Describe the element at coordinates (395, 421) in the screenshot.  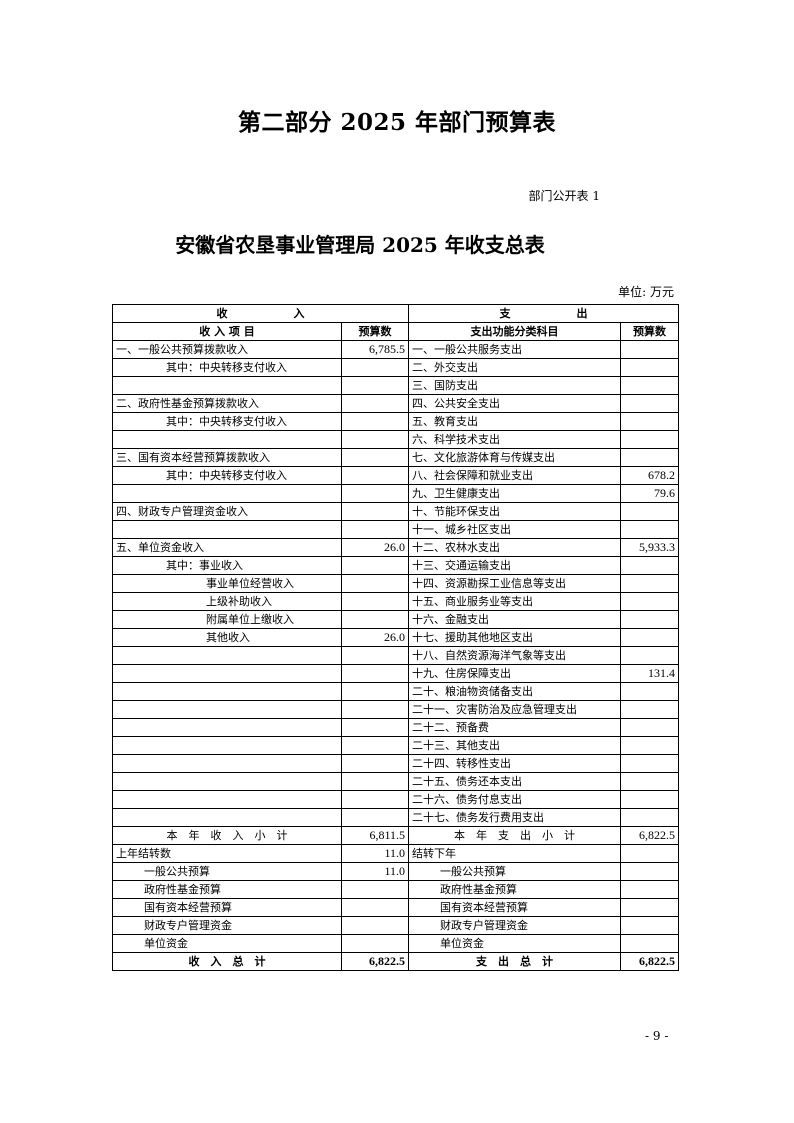
I see `table-row: 其中：中央转移支付收入 五、教育支出` at that location.